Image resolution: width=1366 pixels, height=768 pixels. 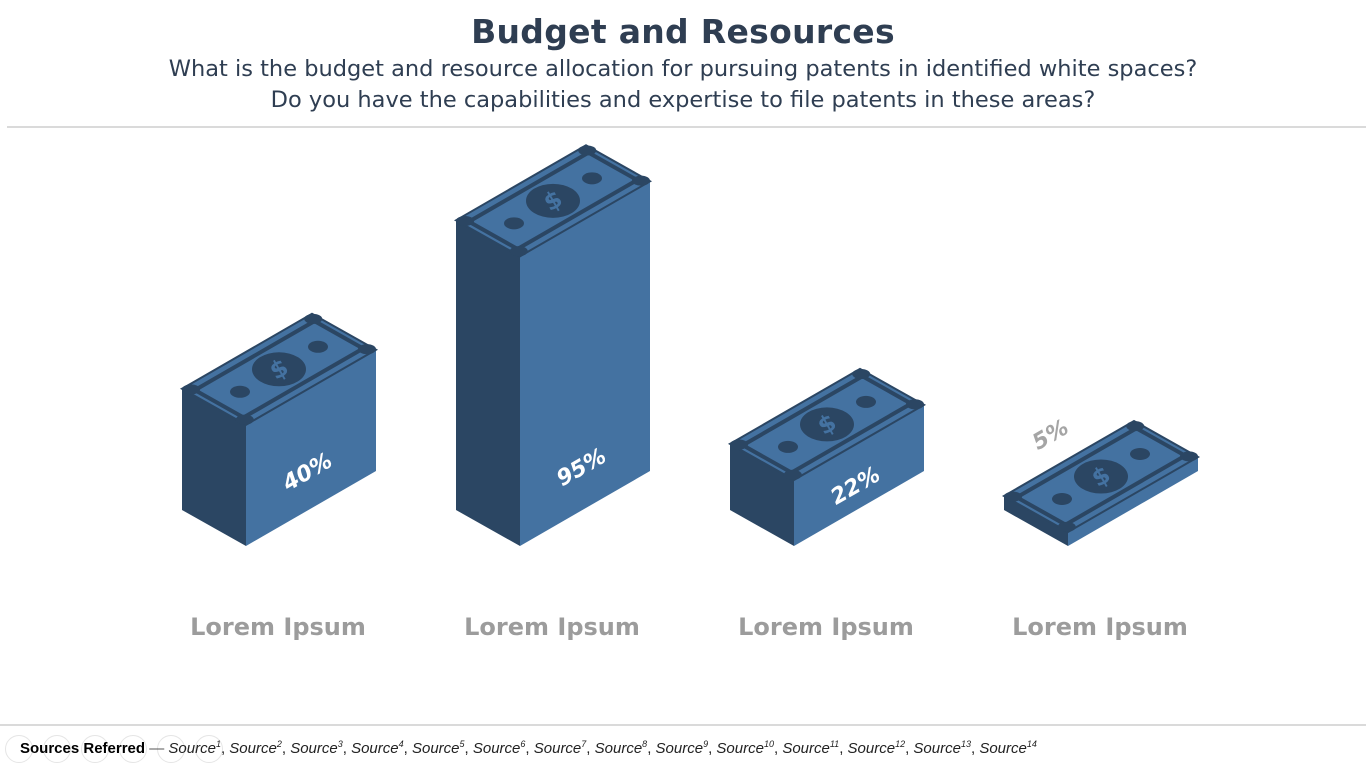 I want to click on source-number: 7, so click(x=584, y=744).